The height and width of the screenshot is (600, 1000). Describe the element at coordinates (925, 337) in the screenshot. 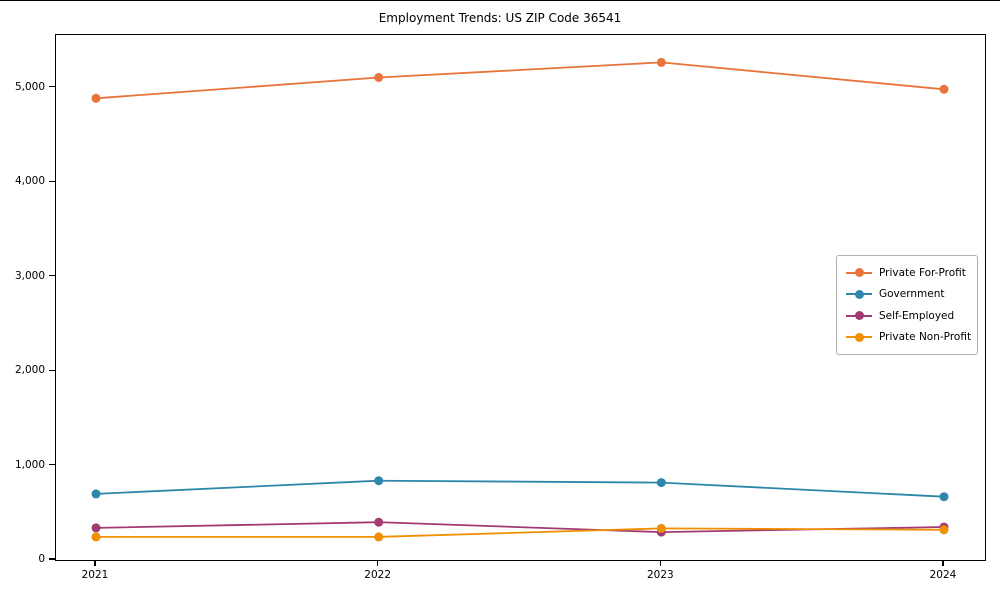

I see `legend-label: Private Non-Profit` at that location.